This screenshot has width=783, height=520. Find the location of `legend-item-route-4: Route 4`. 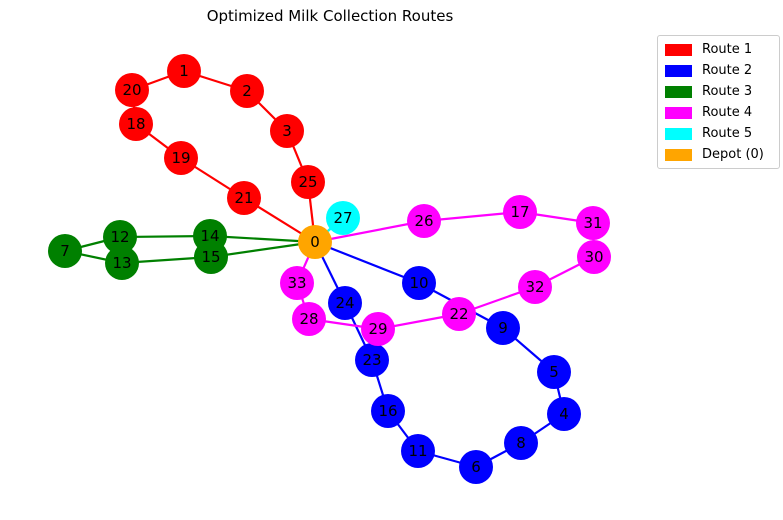

legend-item-route-4: Route 4 is located at coordinates (718, 112).